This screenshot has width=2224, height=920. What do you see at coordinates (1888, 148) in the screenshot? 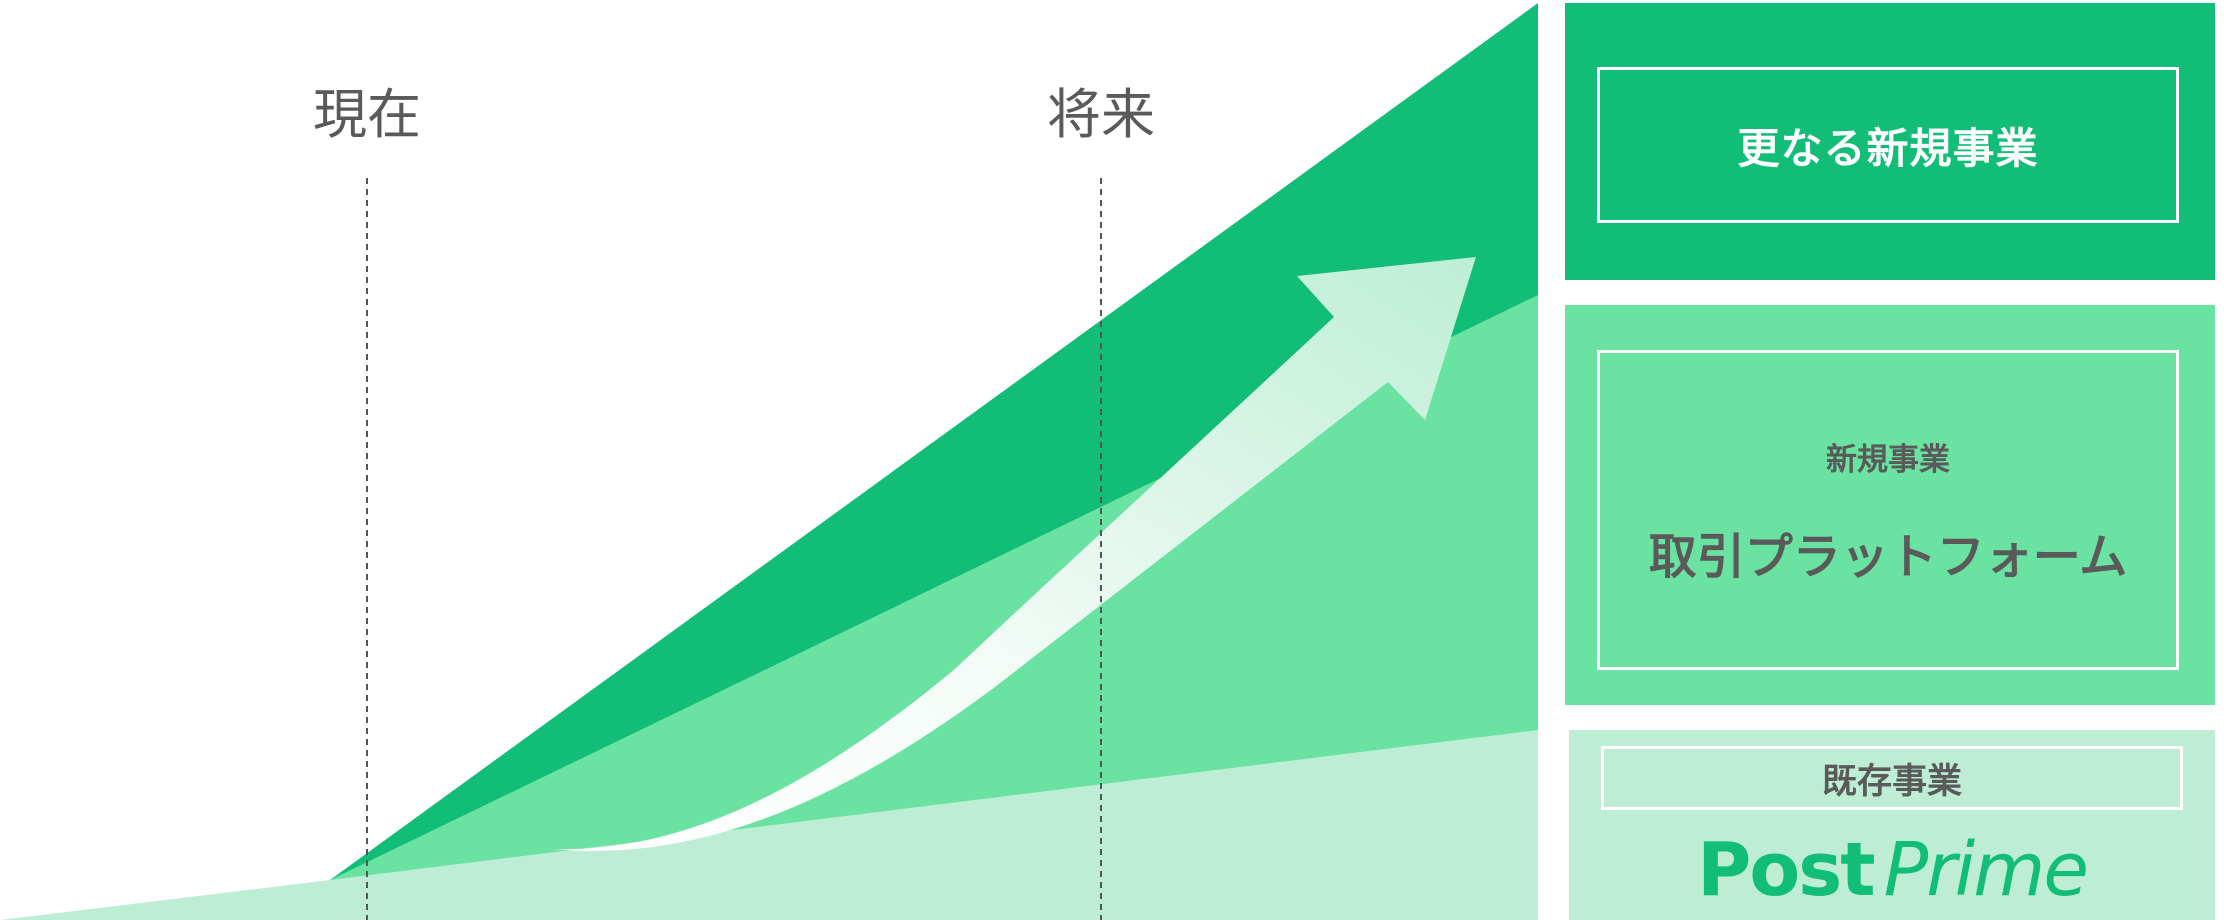
I see `future-business-label: 更なる新規事業` at bounding box center [1888, 148].